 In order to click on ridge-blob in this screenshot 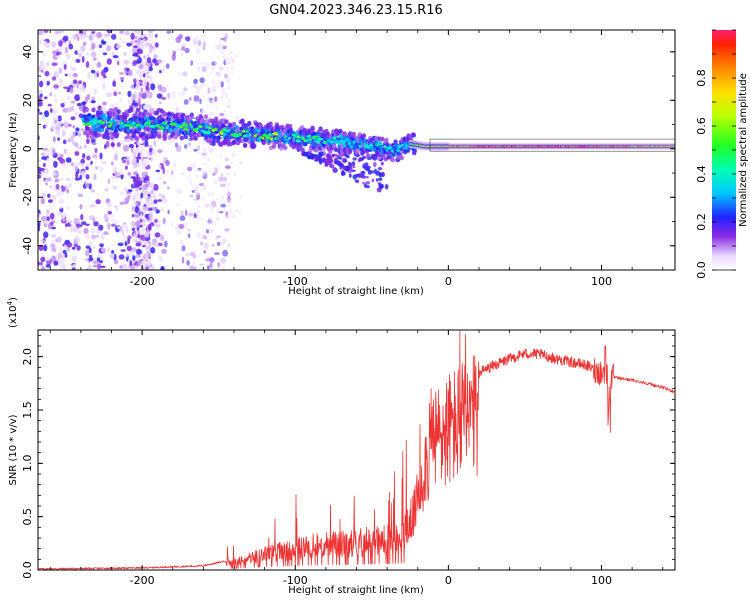, I will do `click(90, 118)`.